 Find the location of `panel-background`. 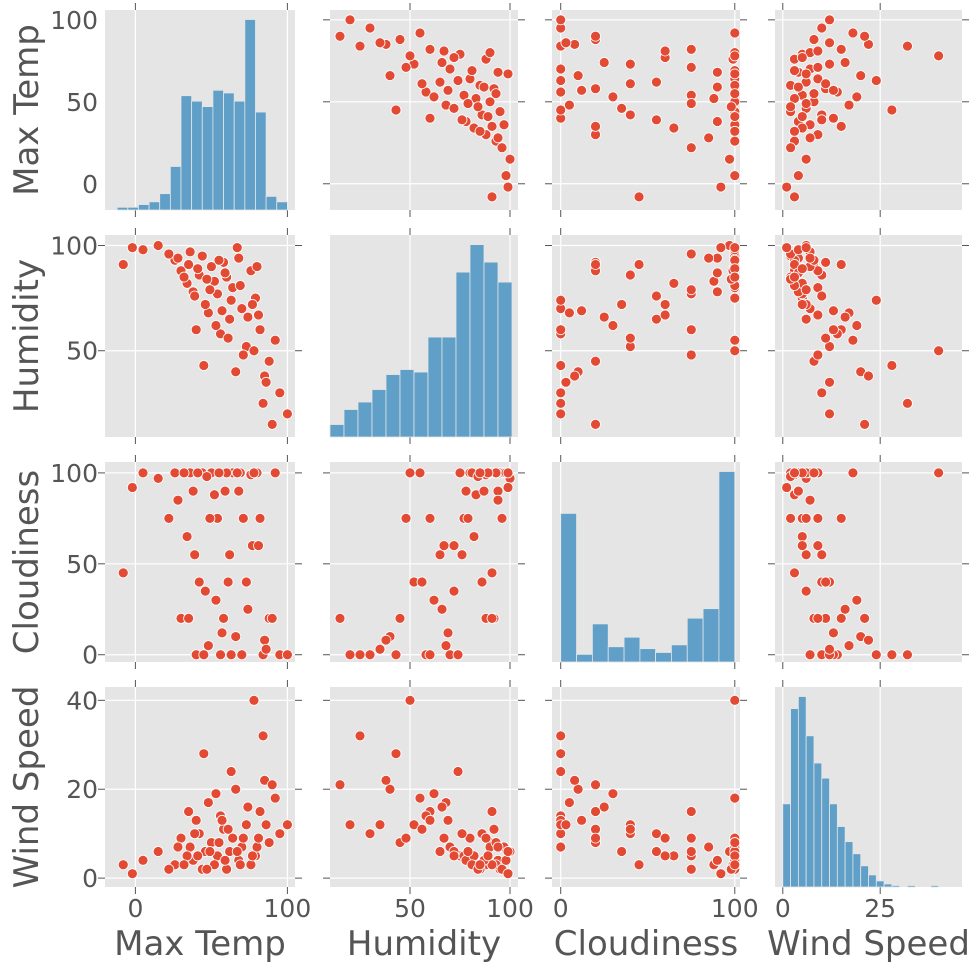

panel-background is located at coordinates (424, 110).